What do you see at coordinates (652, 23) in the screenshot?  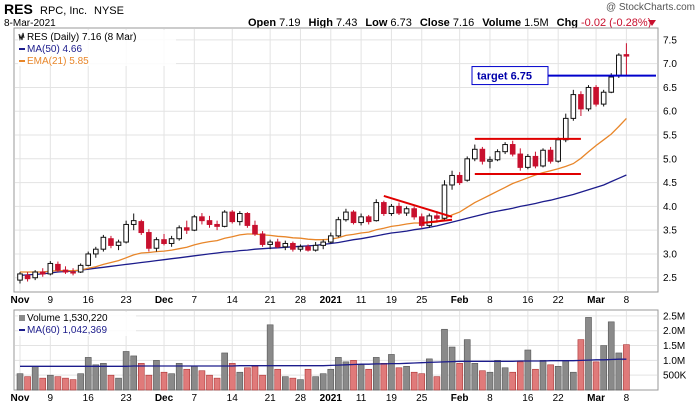 I see `down-arrow-icon` at bounding box center [652, 23].